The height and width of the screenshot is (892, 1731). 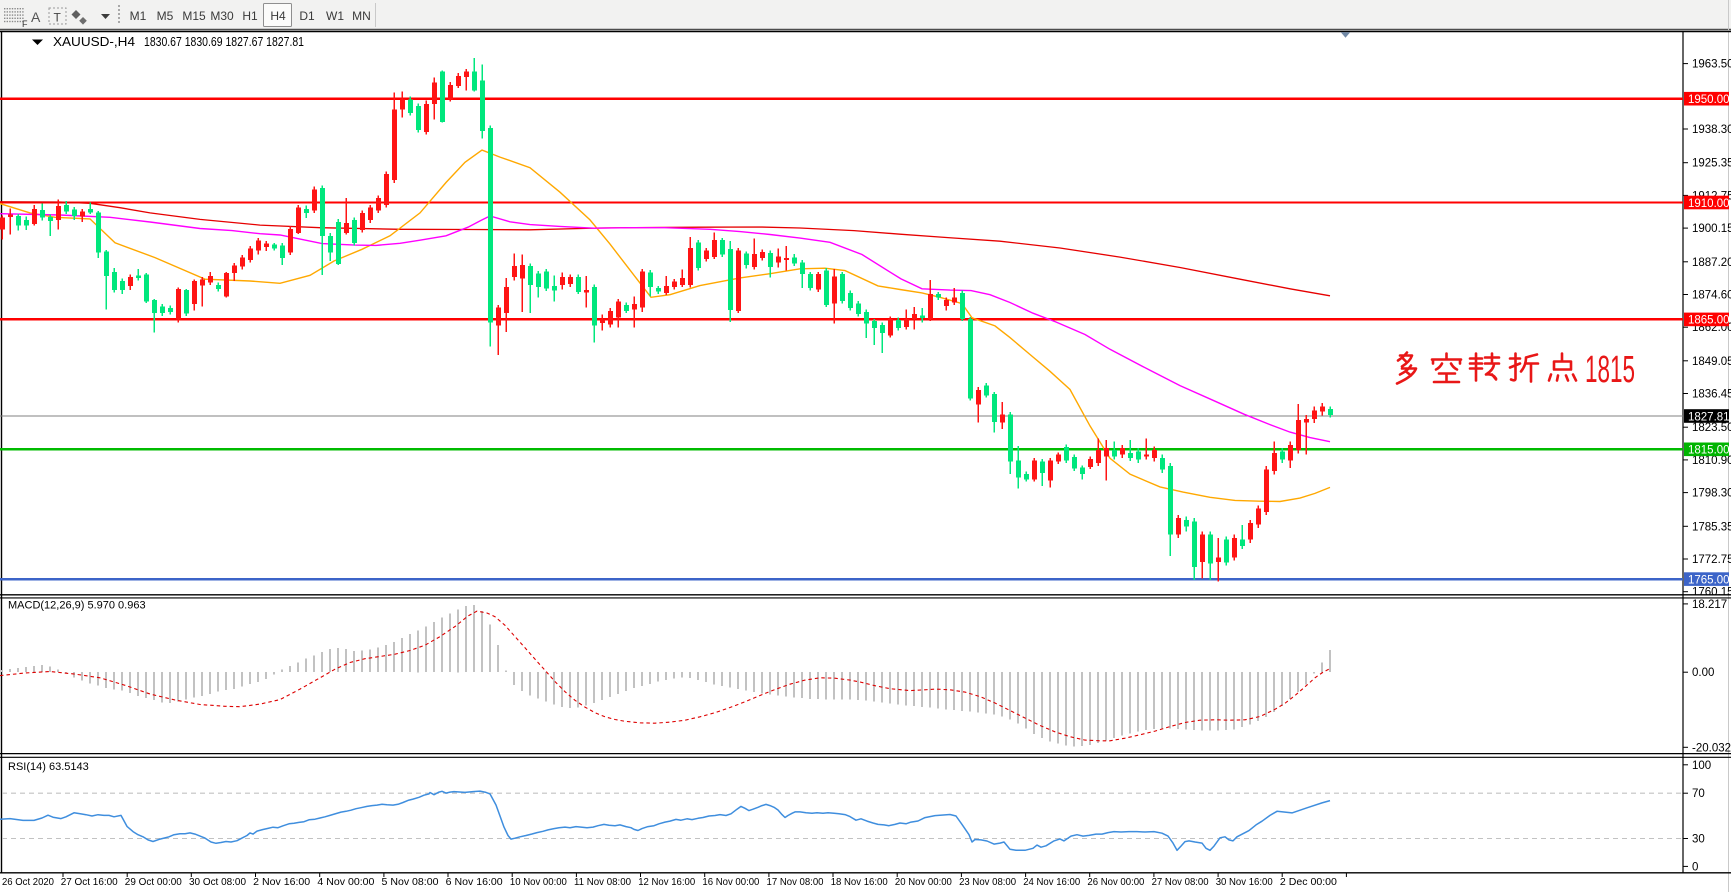 I want to click on svg-text: 70, so click(x=1698, y=794).